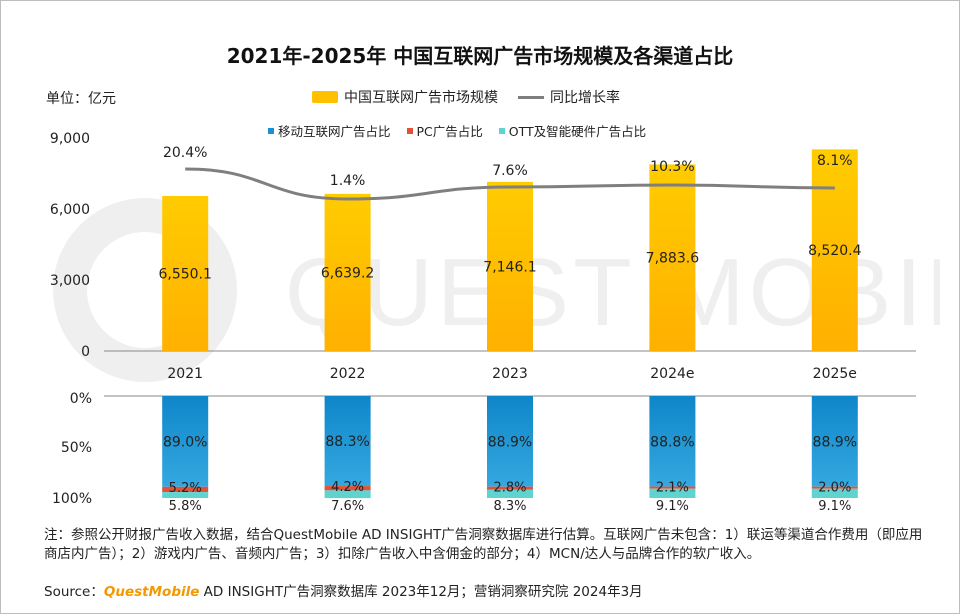  I want to click on legend-item-pc: PC广告占比, so click(444, 130).